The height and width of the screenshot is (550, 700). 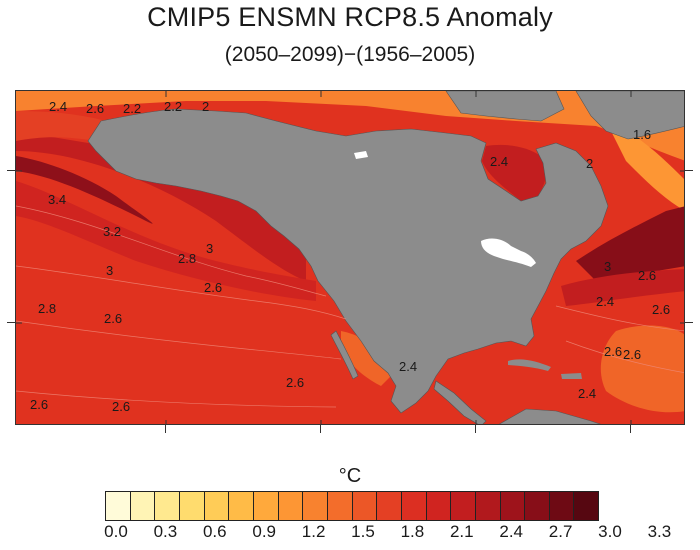 I want to click on colorbar-tick-label: 1.5, so click(x=363, y=531).